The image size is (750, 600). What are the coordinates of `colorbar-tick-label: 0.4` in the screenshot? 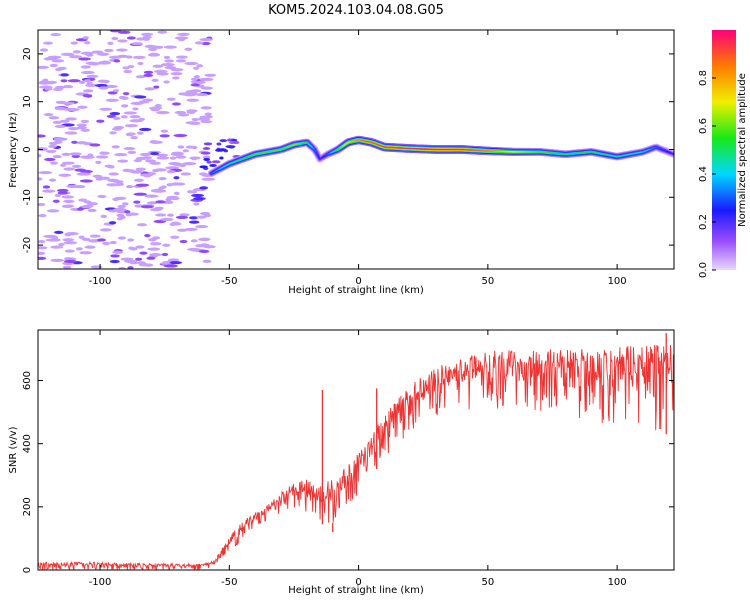 It's located at (703, 174).